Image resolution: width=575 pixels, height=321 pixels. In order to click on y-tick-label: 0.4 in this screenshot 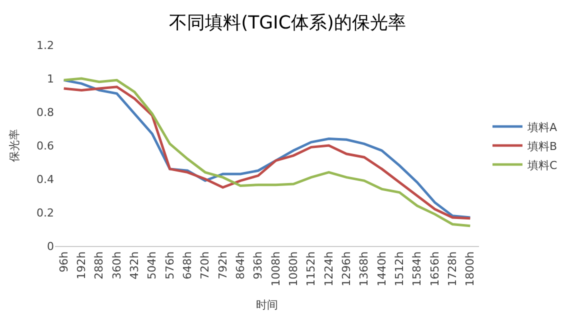, I will do `click(45, 179)`.